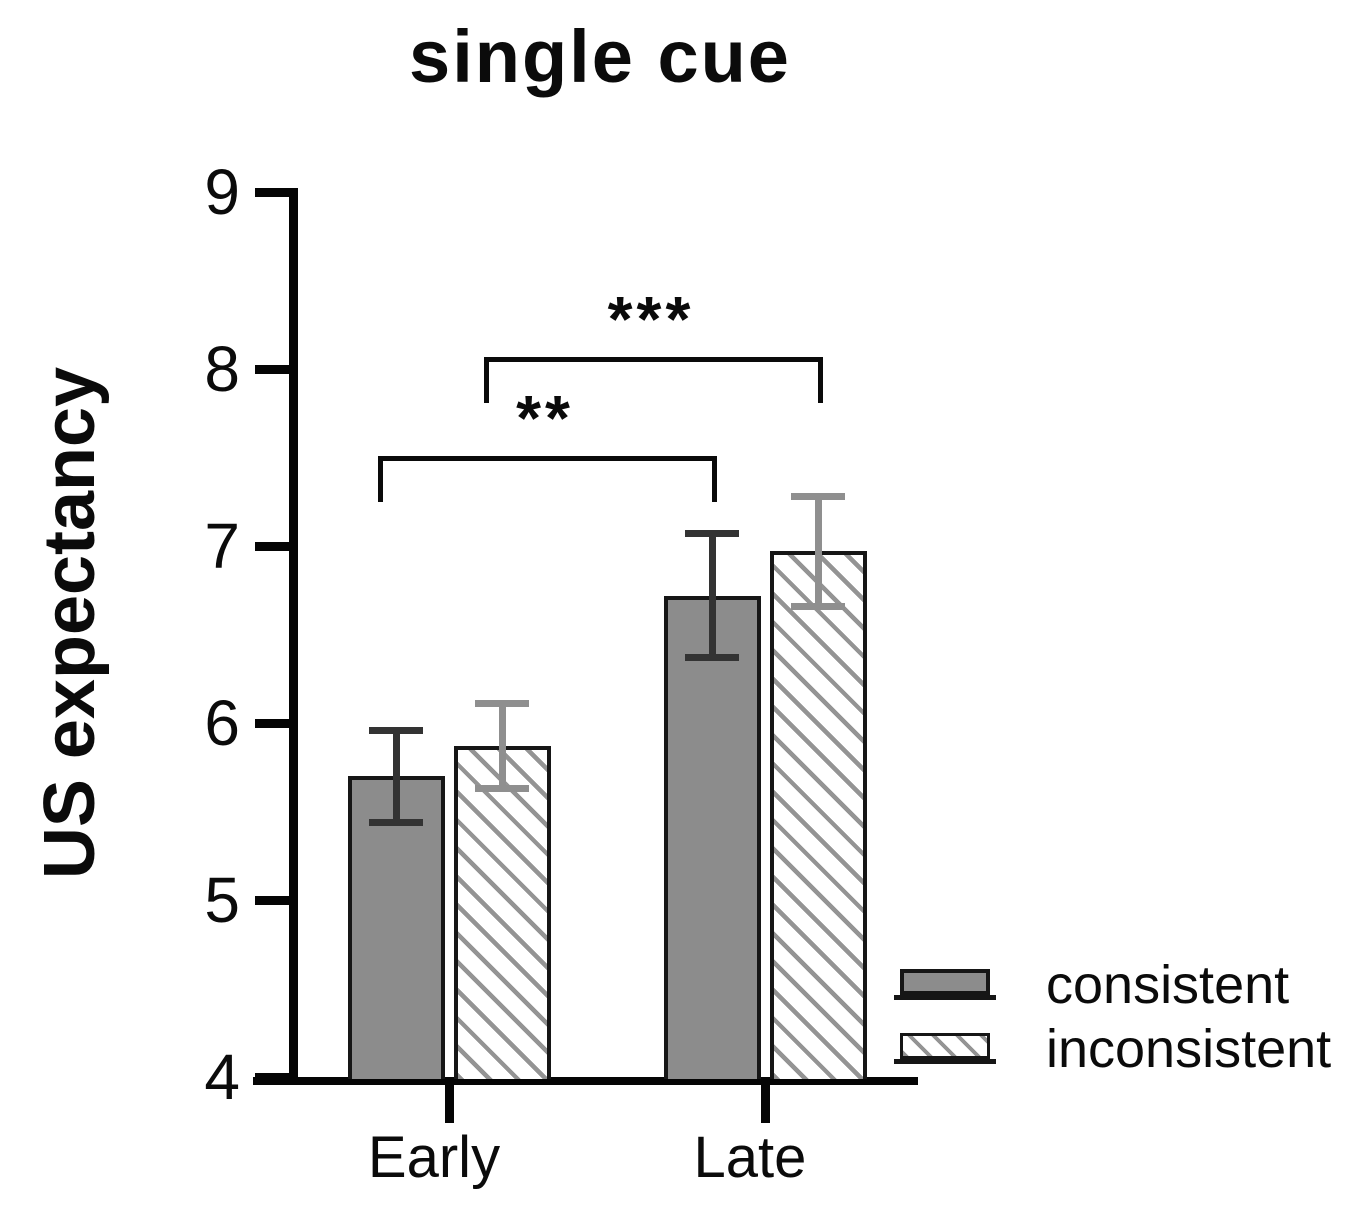 The width and height of the screenshot is (1360, 1206). What do you see at coordinates (502, 912) in the screenshot?
I see `bar-inconsistent-early` at bounding box center [502, 912].